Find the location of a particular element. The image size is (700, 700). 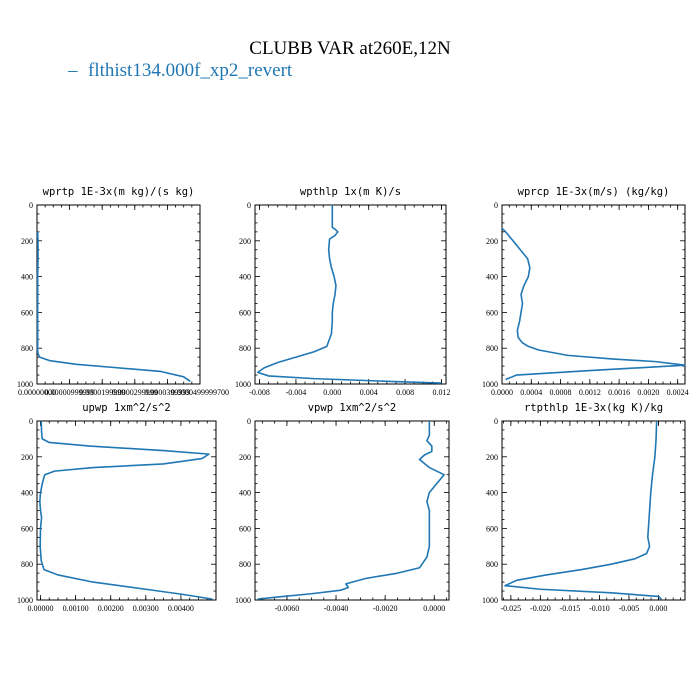

x-tick-label: 0.0000399999 is located at coordinates (167, 392).